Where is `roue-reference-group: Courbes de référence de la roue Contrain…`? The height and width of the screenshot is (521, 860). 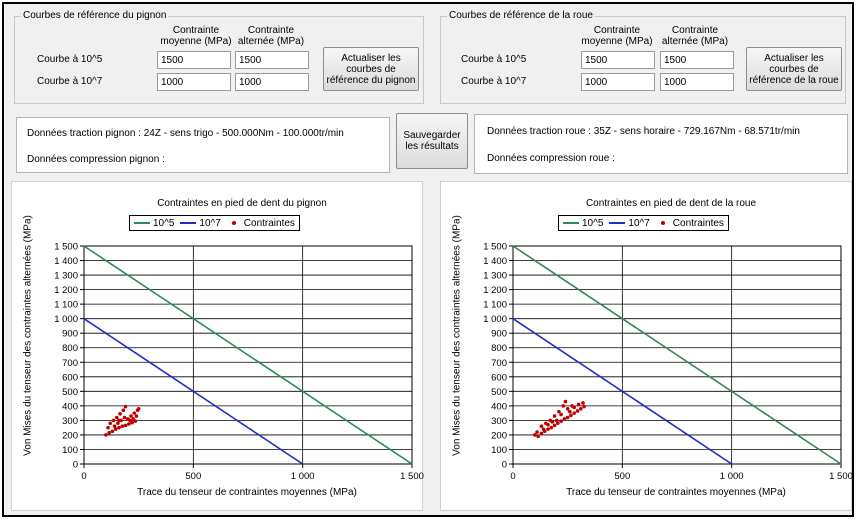
roue-reference-group: Courbes de référence de la roue Contrain… is located at coordinates (643, 57).